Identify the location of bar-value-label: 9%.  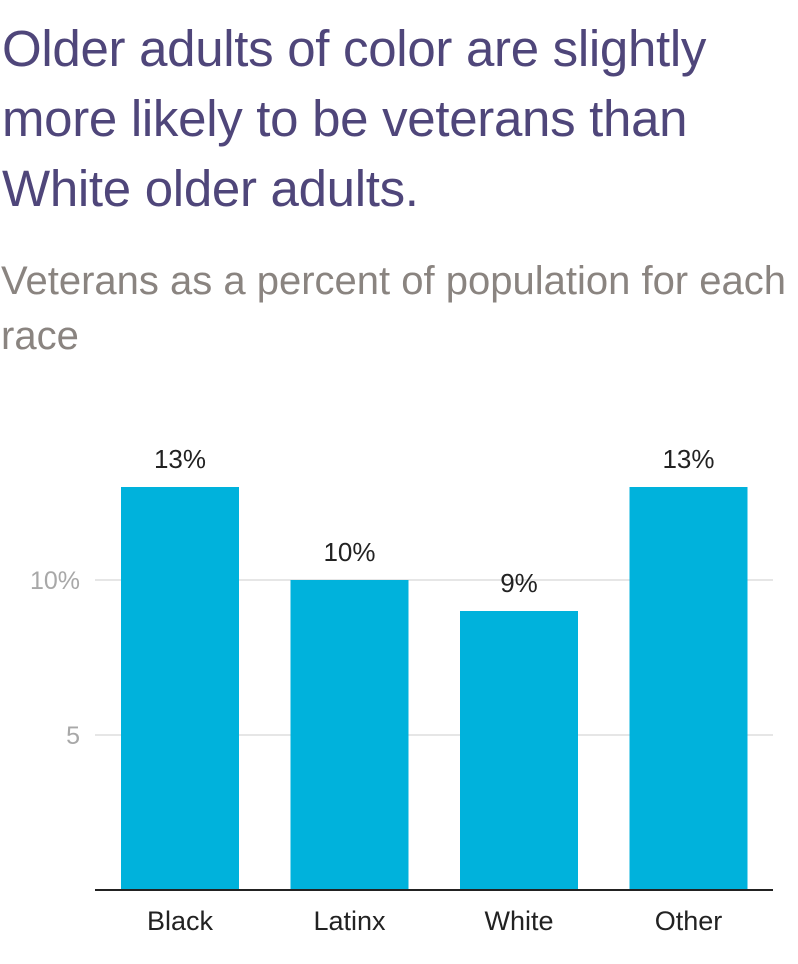
(519, 583).